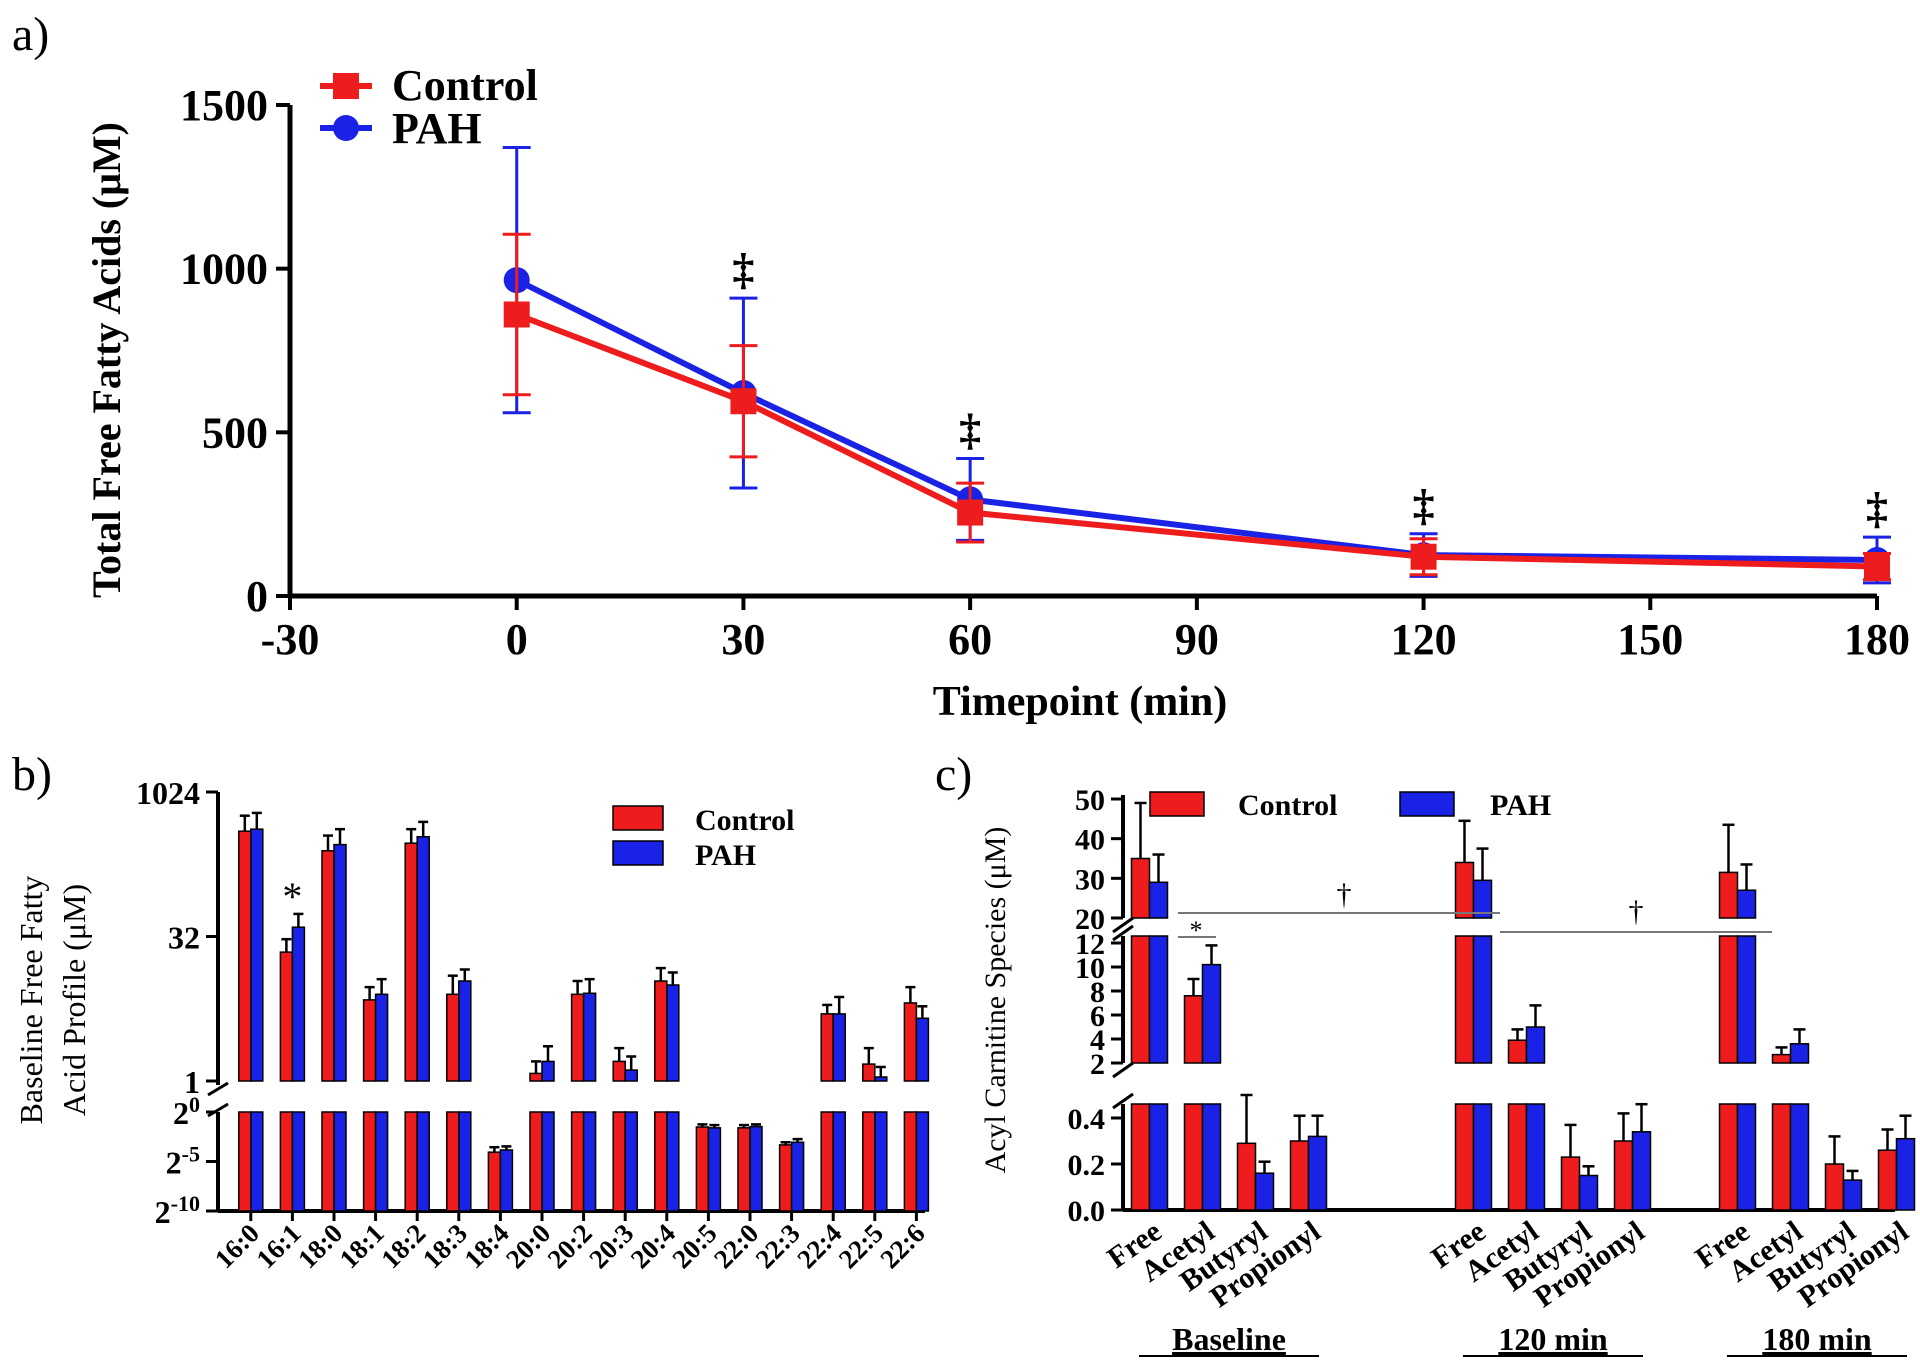 This screenshot has width=1920, height=1362. I want to click on legend-marker-pah, so click(346, 128).